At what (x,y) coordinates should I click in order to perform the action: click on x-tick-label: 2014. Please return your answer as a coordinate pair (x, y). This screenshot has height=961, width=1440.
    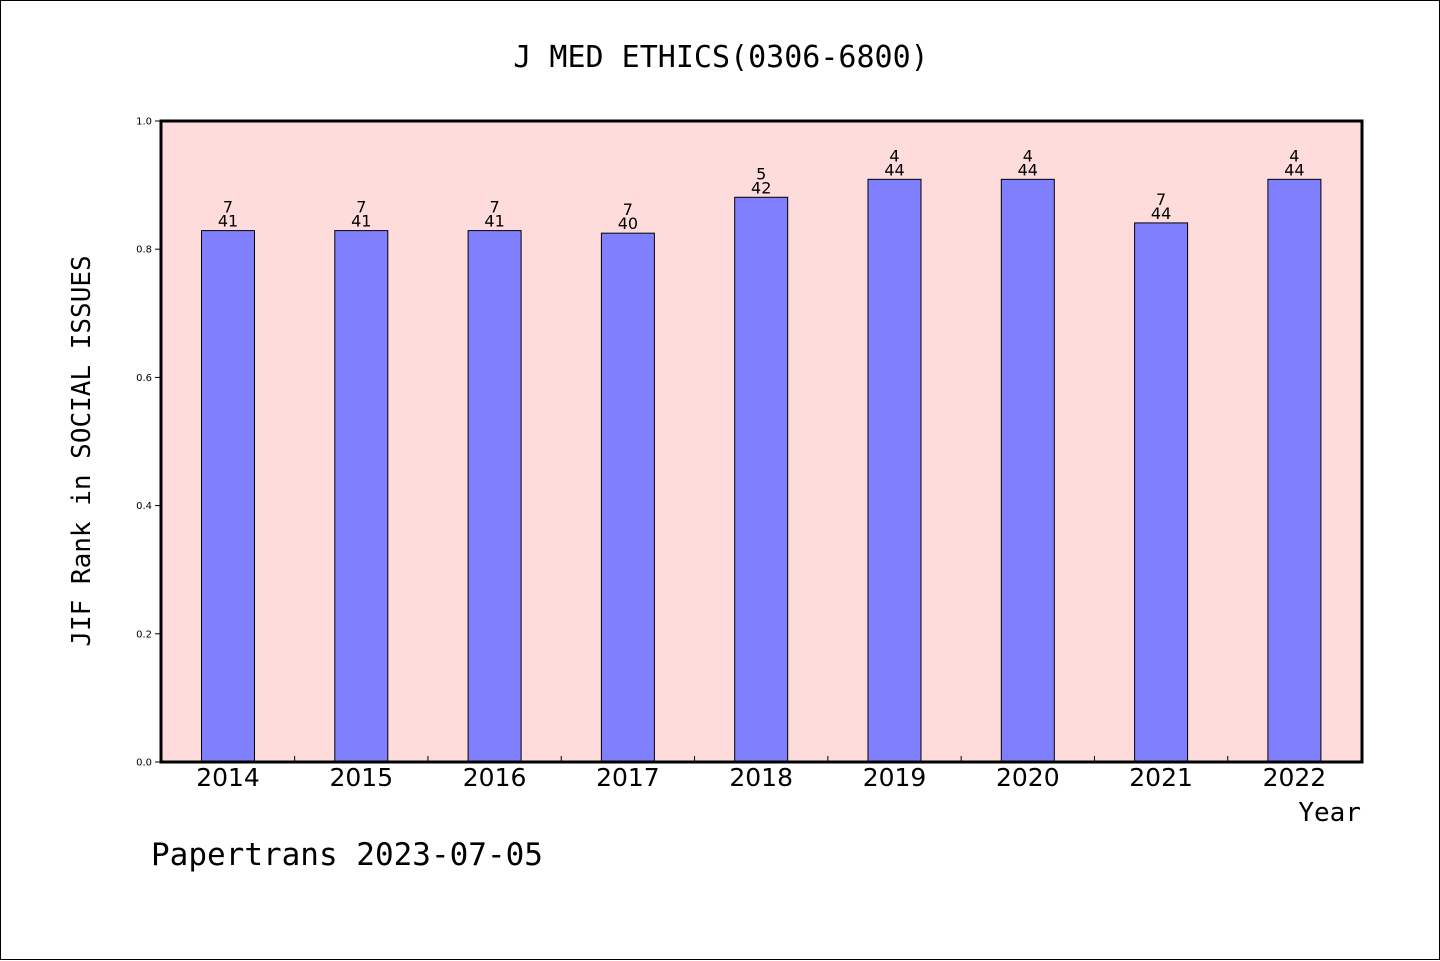
    Looking at the image, I should click on (228, 777).